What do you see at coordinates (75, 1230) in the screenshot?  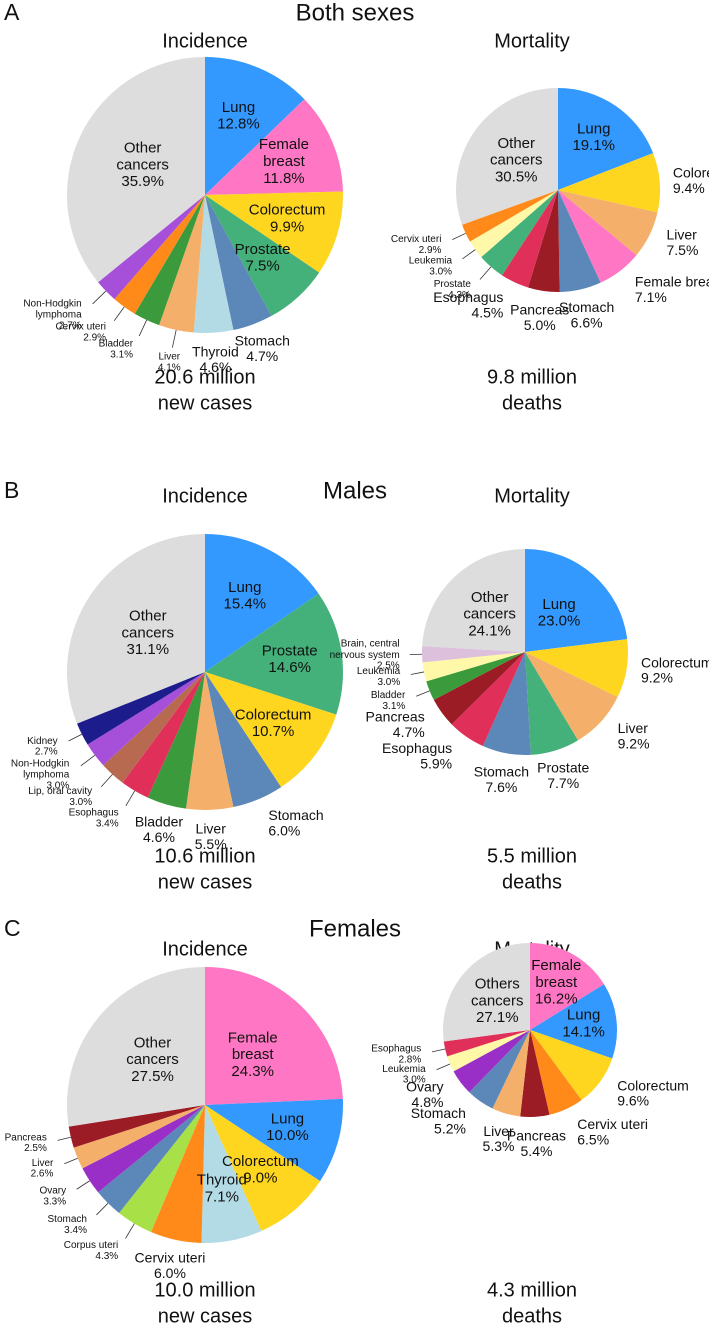 I see `slice-value: 3.4%` at bounding box center [75, 1230].